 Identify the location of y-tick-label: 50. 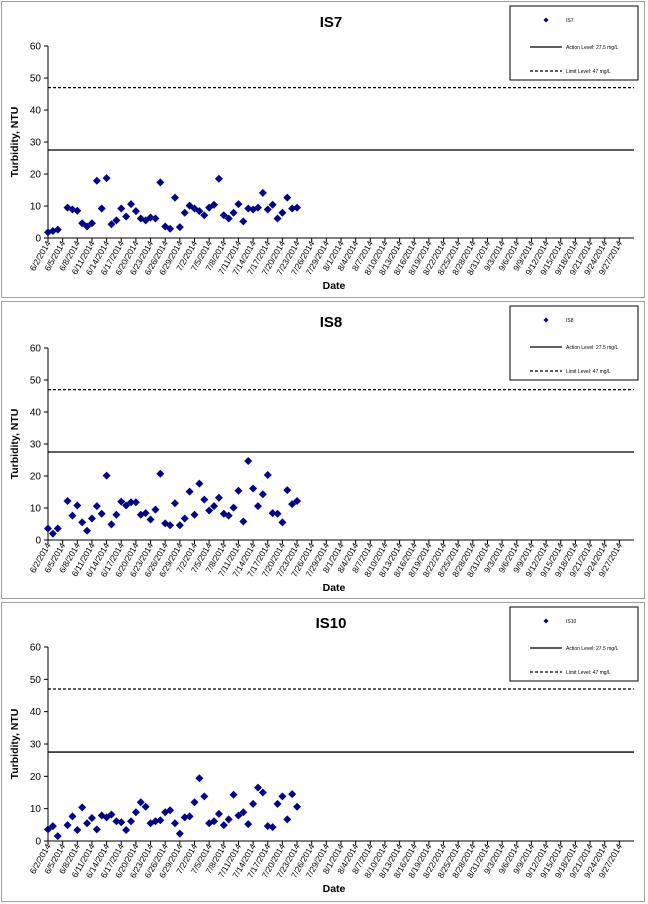
(36, 79).